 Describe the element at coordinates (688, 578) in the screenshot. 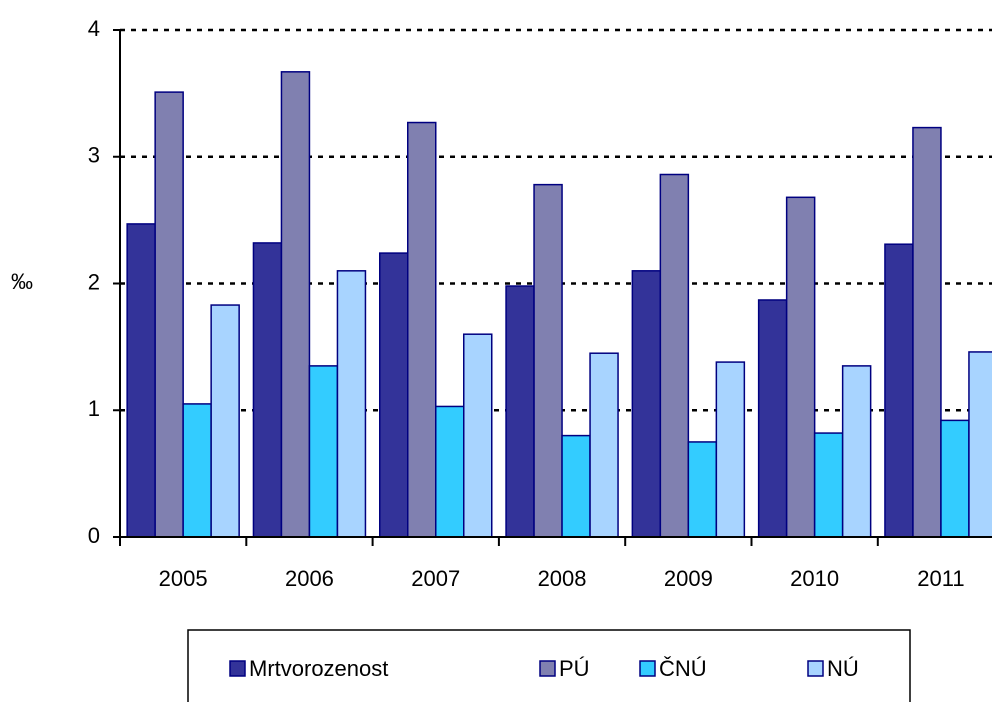

I see `x-tick-label: 2009` at that location.